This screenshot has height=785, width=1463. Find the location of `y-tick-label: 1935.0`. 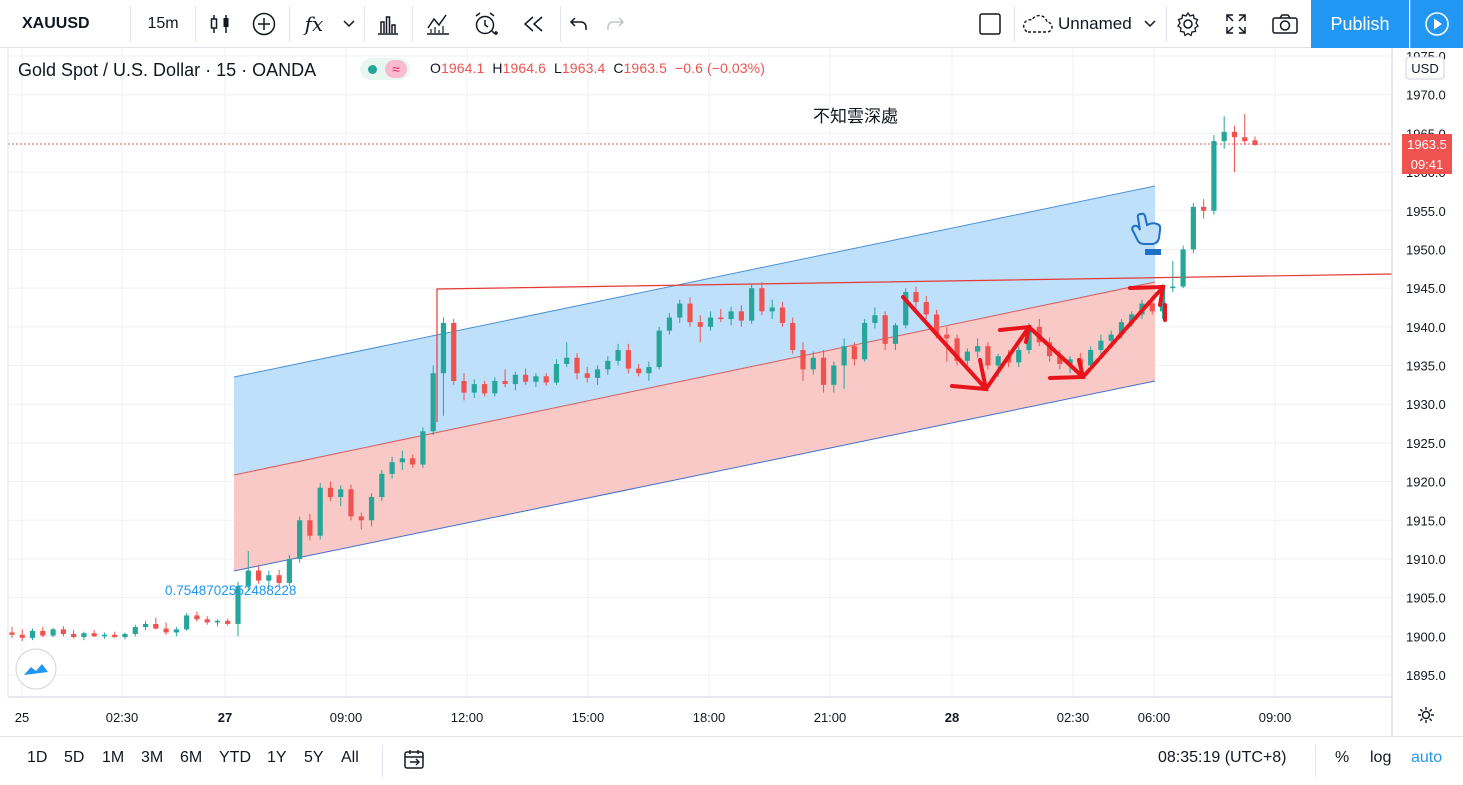

y-tick-label: 1935.0 is located at coordinates (1426, 366).